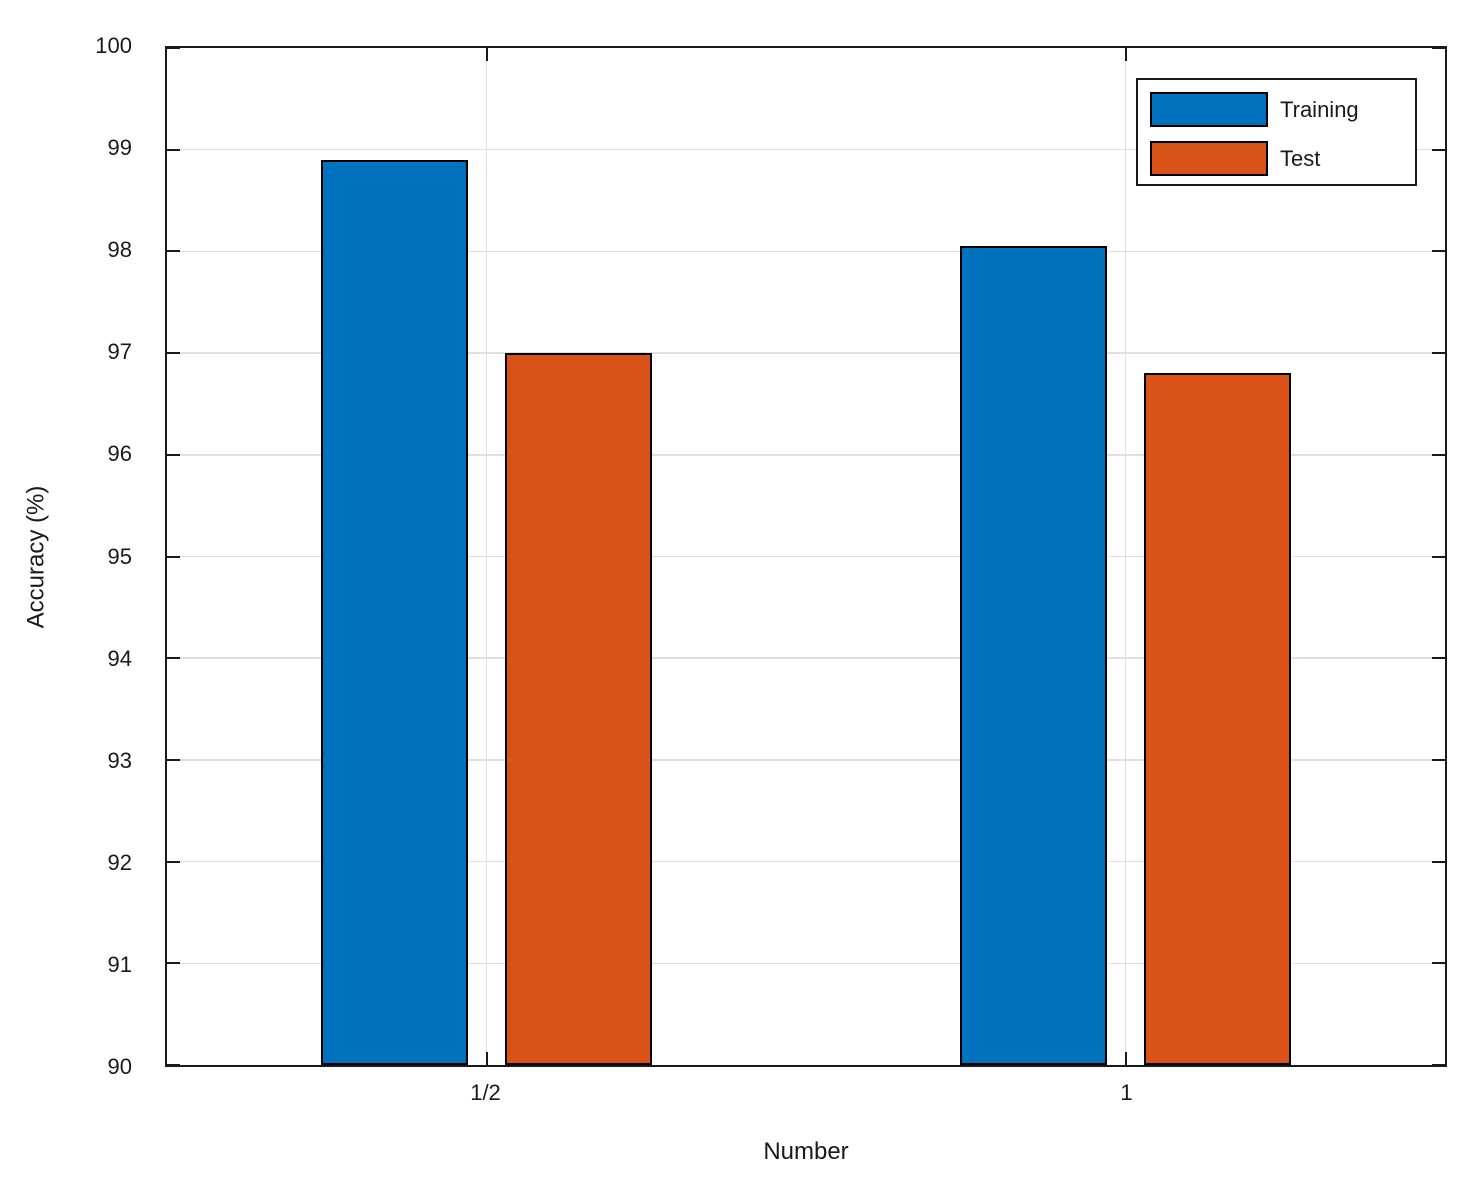  I want to click on y-tick-labels: 90 91 92 93 94 95 96 97 98 99 100, so click(66, 556).